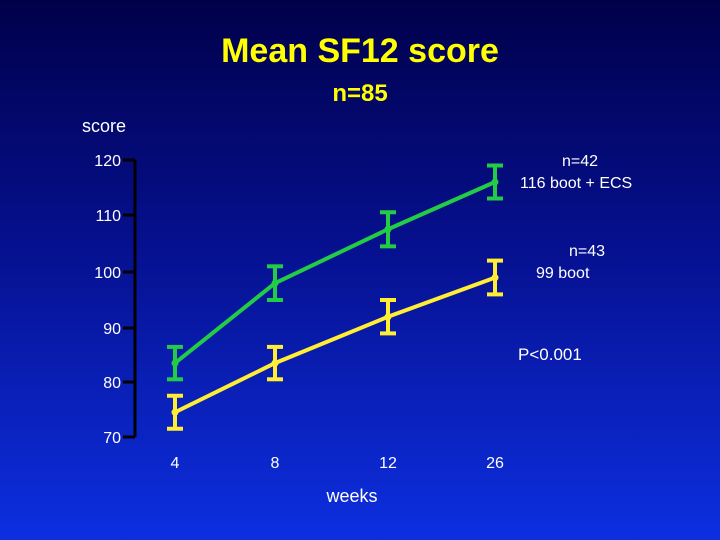 The width and height of the screenshot is (720, 540). I want to click on series-end-label: 116 boot + ECS, so click(576, 183).